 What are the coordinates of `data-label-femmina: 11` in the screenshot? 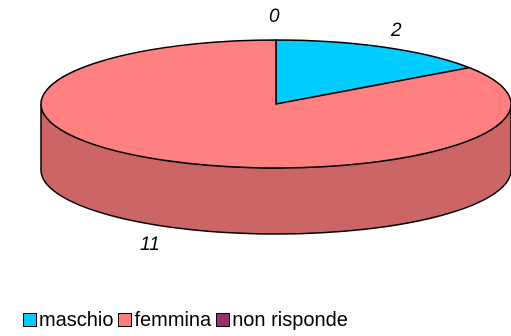 It's located at (150, 244).